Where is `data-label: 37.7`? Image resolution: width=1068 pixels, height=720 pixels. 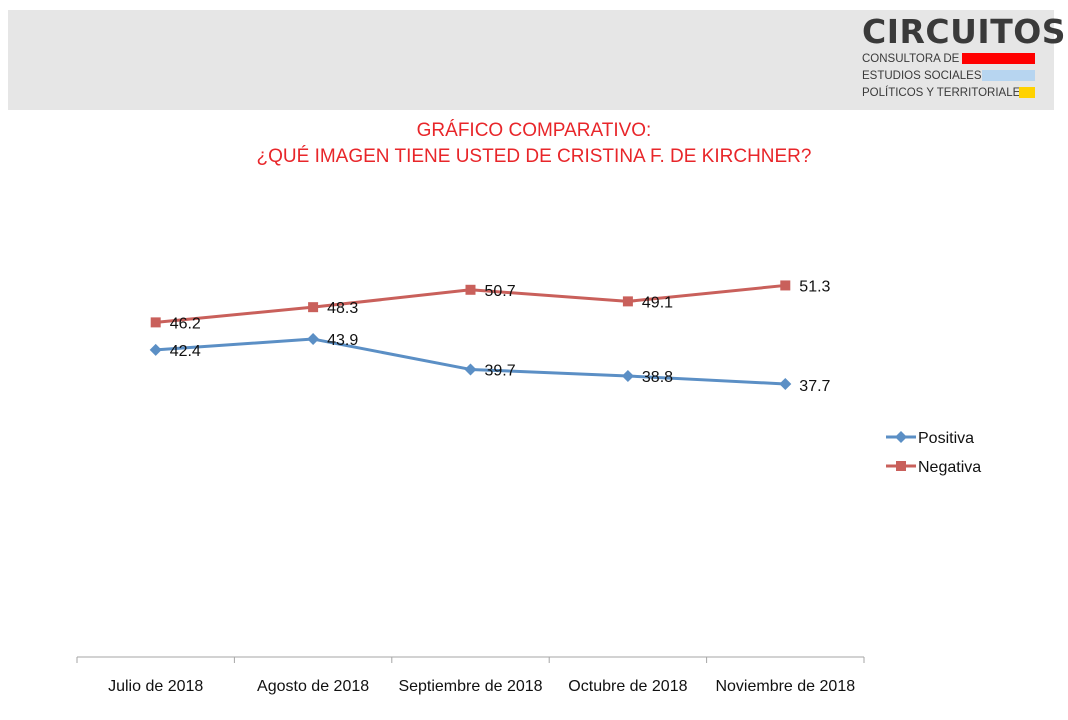
data-label: 37.7 is located at coordinates (814, 386).